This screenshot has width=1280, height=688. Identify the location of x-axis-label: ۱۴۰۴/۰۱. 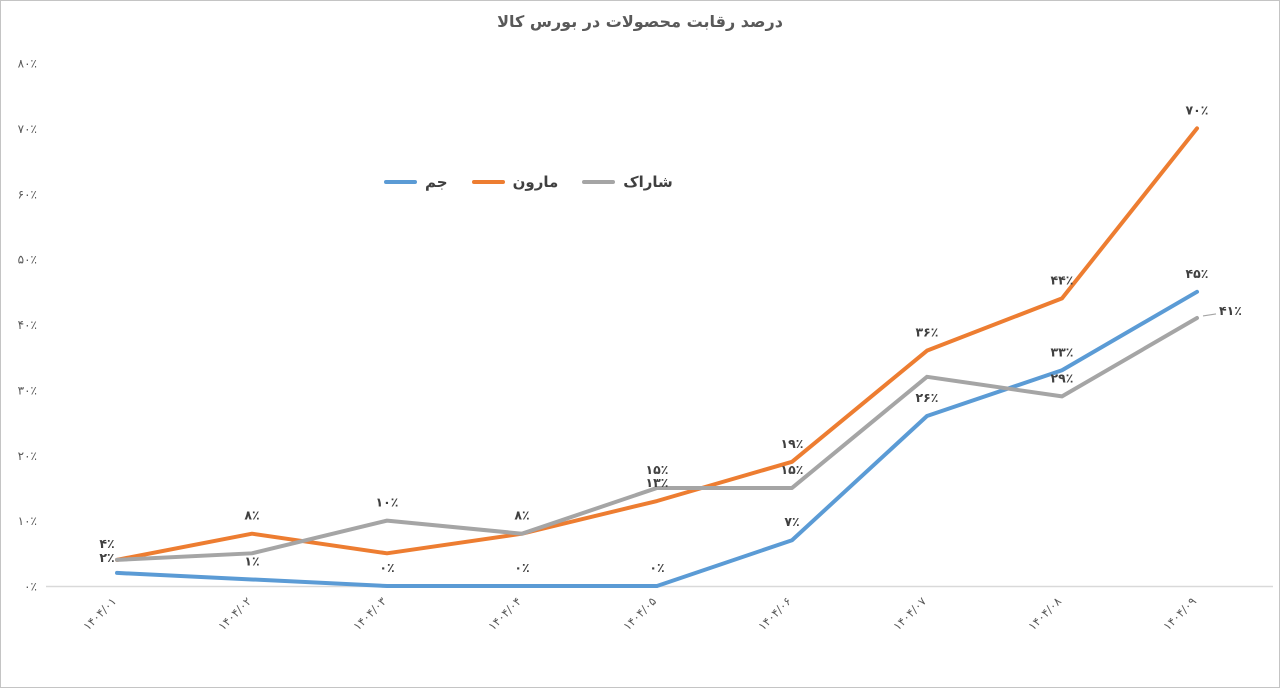
(99, 613).